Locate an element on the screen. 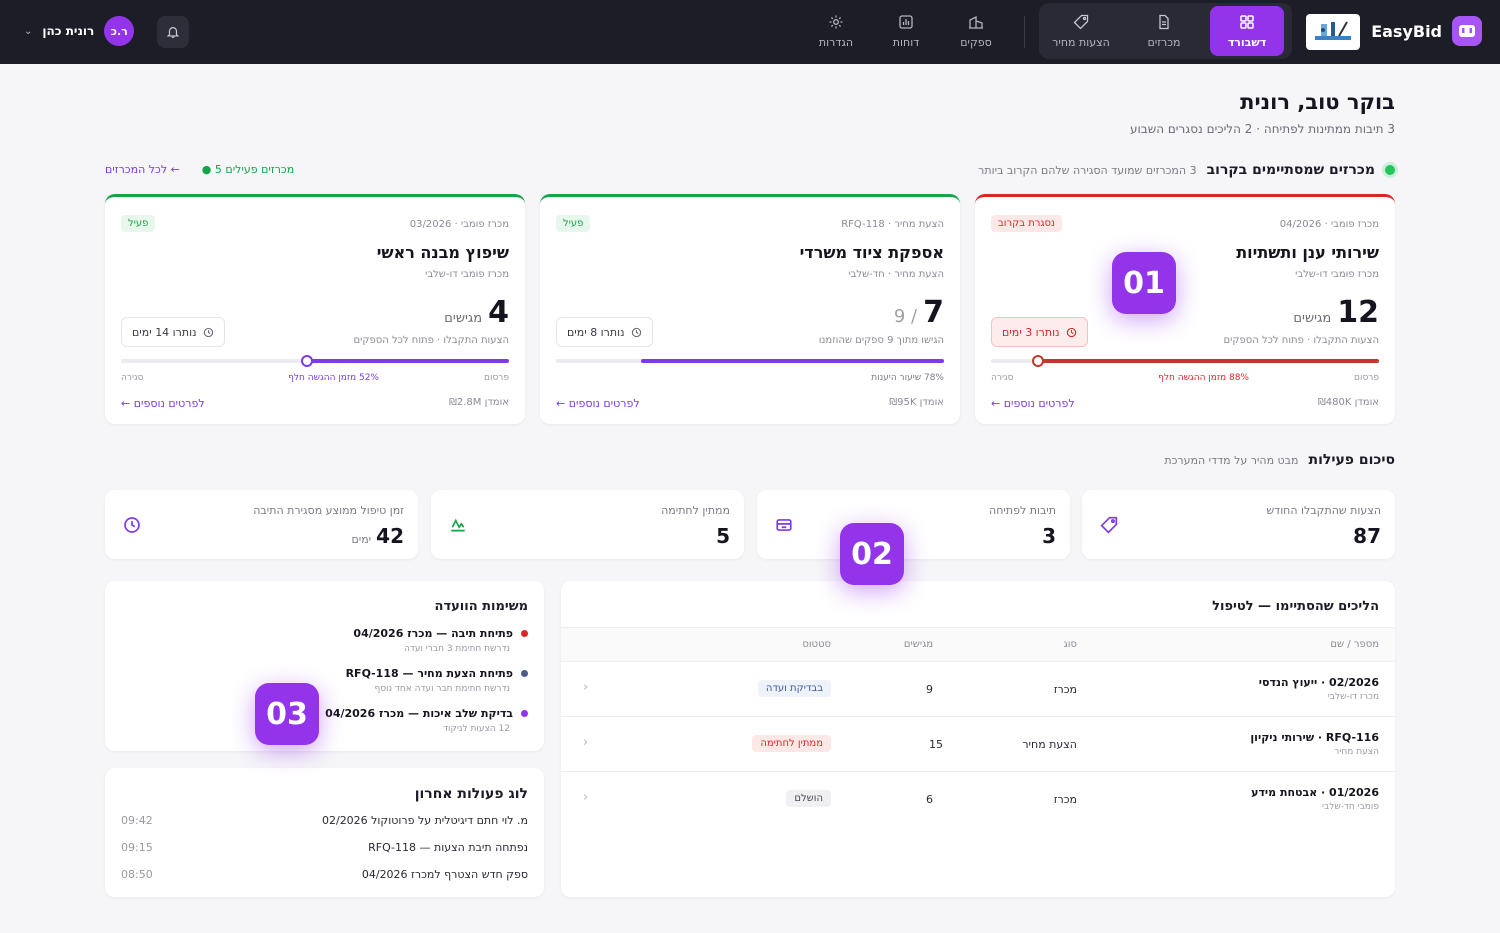 The width and height of the screenshot is (1500, 933). progress-knob is located at coordinates (307, 361).